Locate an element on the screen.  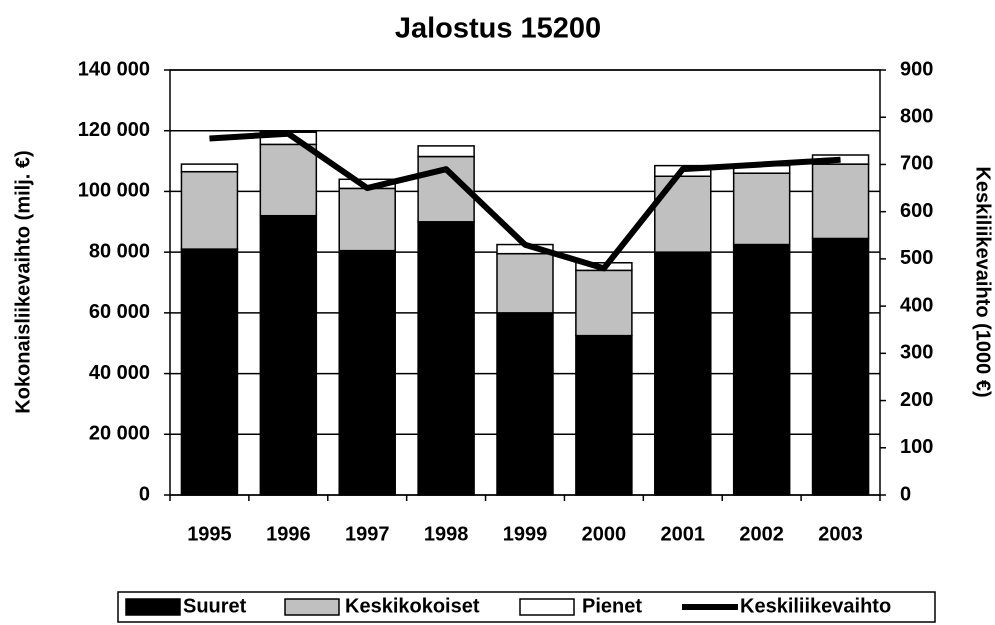
y2-axis-title: Keskiliikevaihto (1000 €) is located at coordinates (983, 281).